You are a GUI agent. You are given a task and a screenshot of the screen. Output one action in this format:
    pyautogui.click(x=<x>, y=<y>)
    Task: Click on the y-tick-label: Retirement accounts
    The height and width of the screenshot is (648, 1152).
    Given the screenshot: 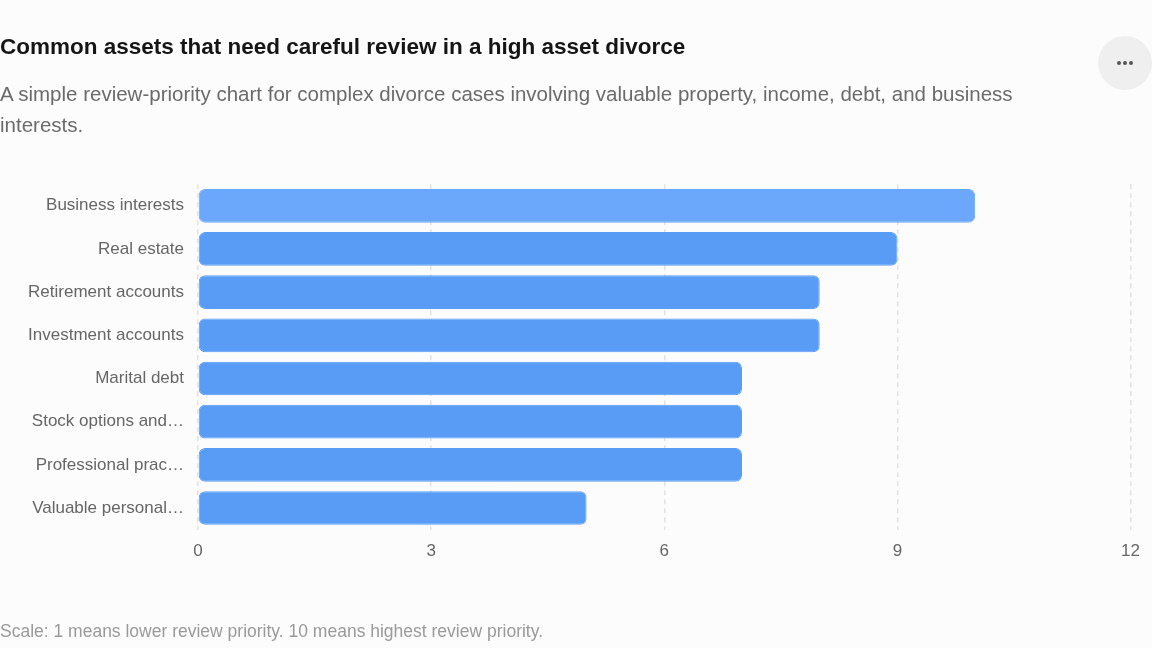 What is the action you would take?
    pyautogui.click(x=106, y=291)
    